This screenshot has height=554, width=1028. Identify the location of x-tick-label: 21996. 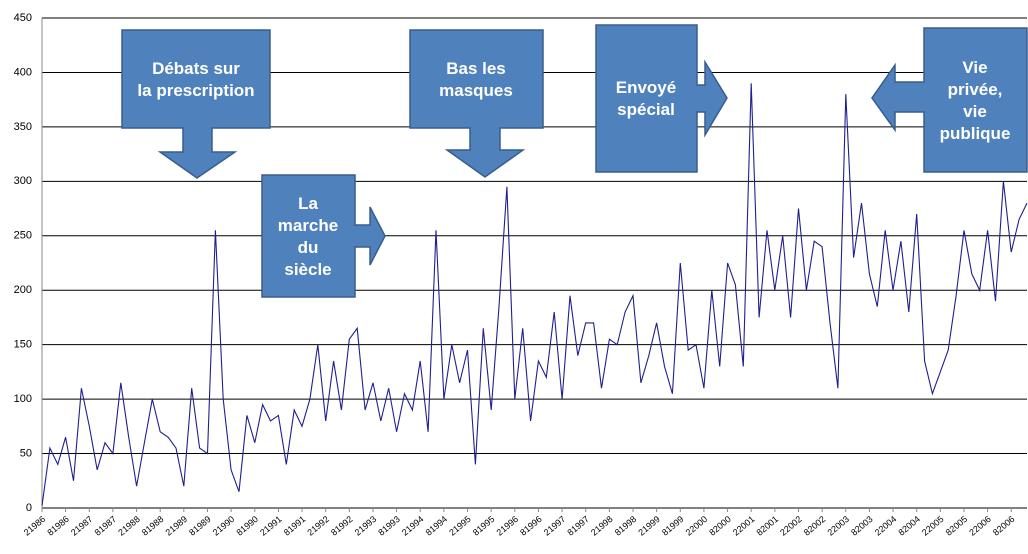
(507, 526).